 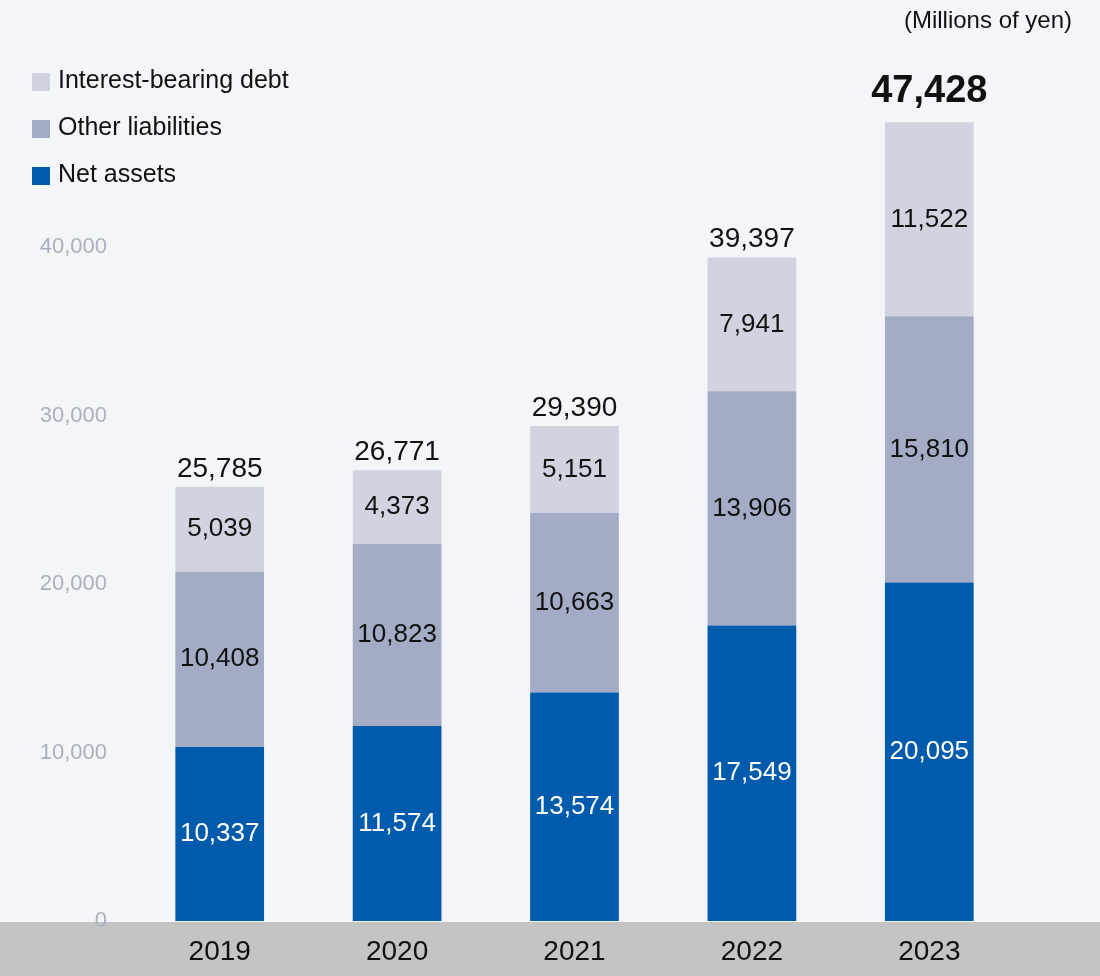 What do you see at coordinates (929, 88) in the screenshot?
I see `total-label: 47,428` at bounding box center [929, 88].